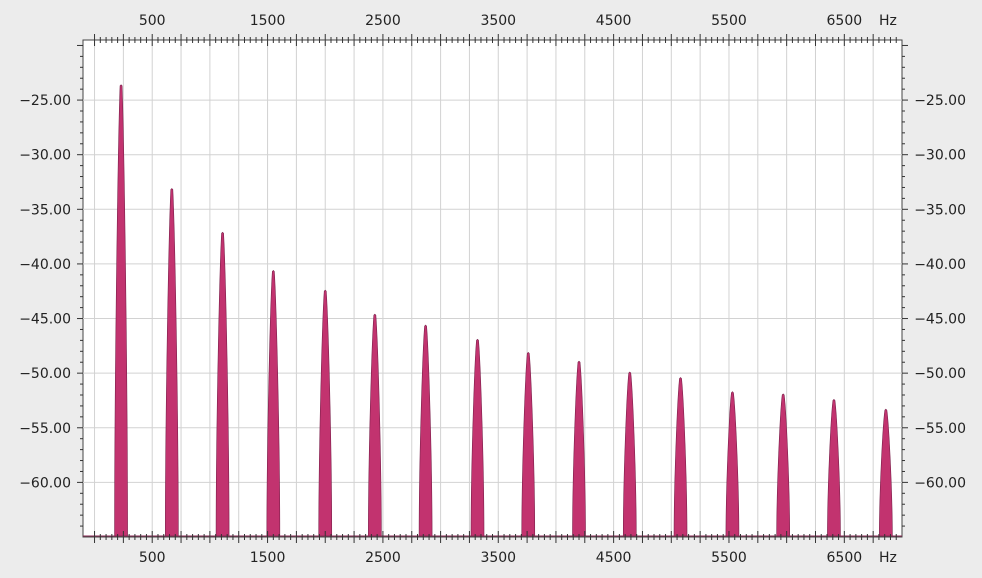 The width and height of the screenshot is (982, 578). What do you see at coordinates (940, 374) in the screenshot?
I see `y-tick-label-right: −50.00` at bounding box center [940, 374].